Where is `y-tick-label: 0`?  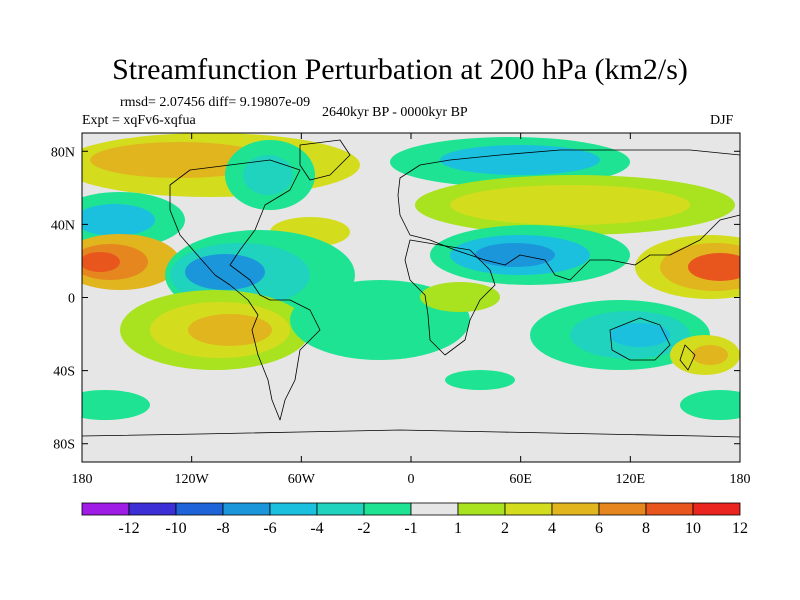 y-tick-label: 0 is located at coordinates (71, 299).